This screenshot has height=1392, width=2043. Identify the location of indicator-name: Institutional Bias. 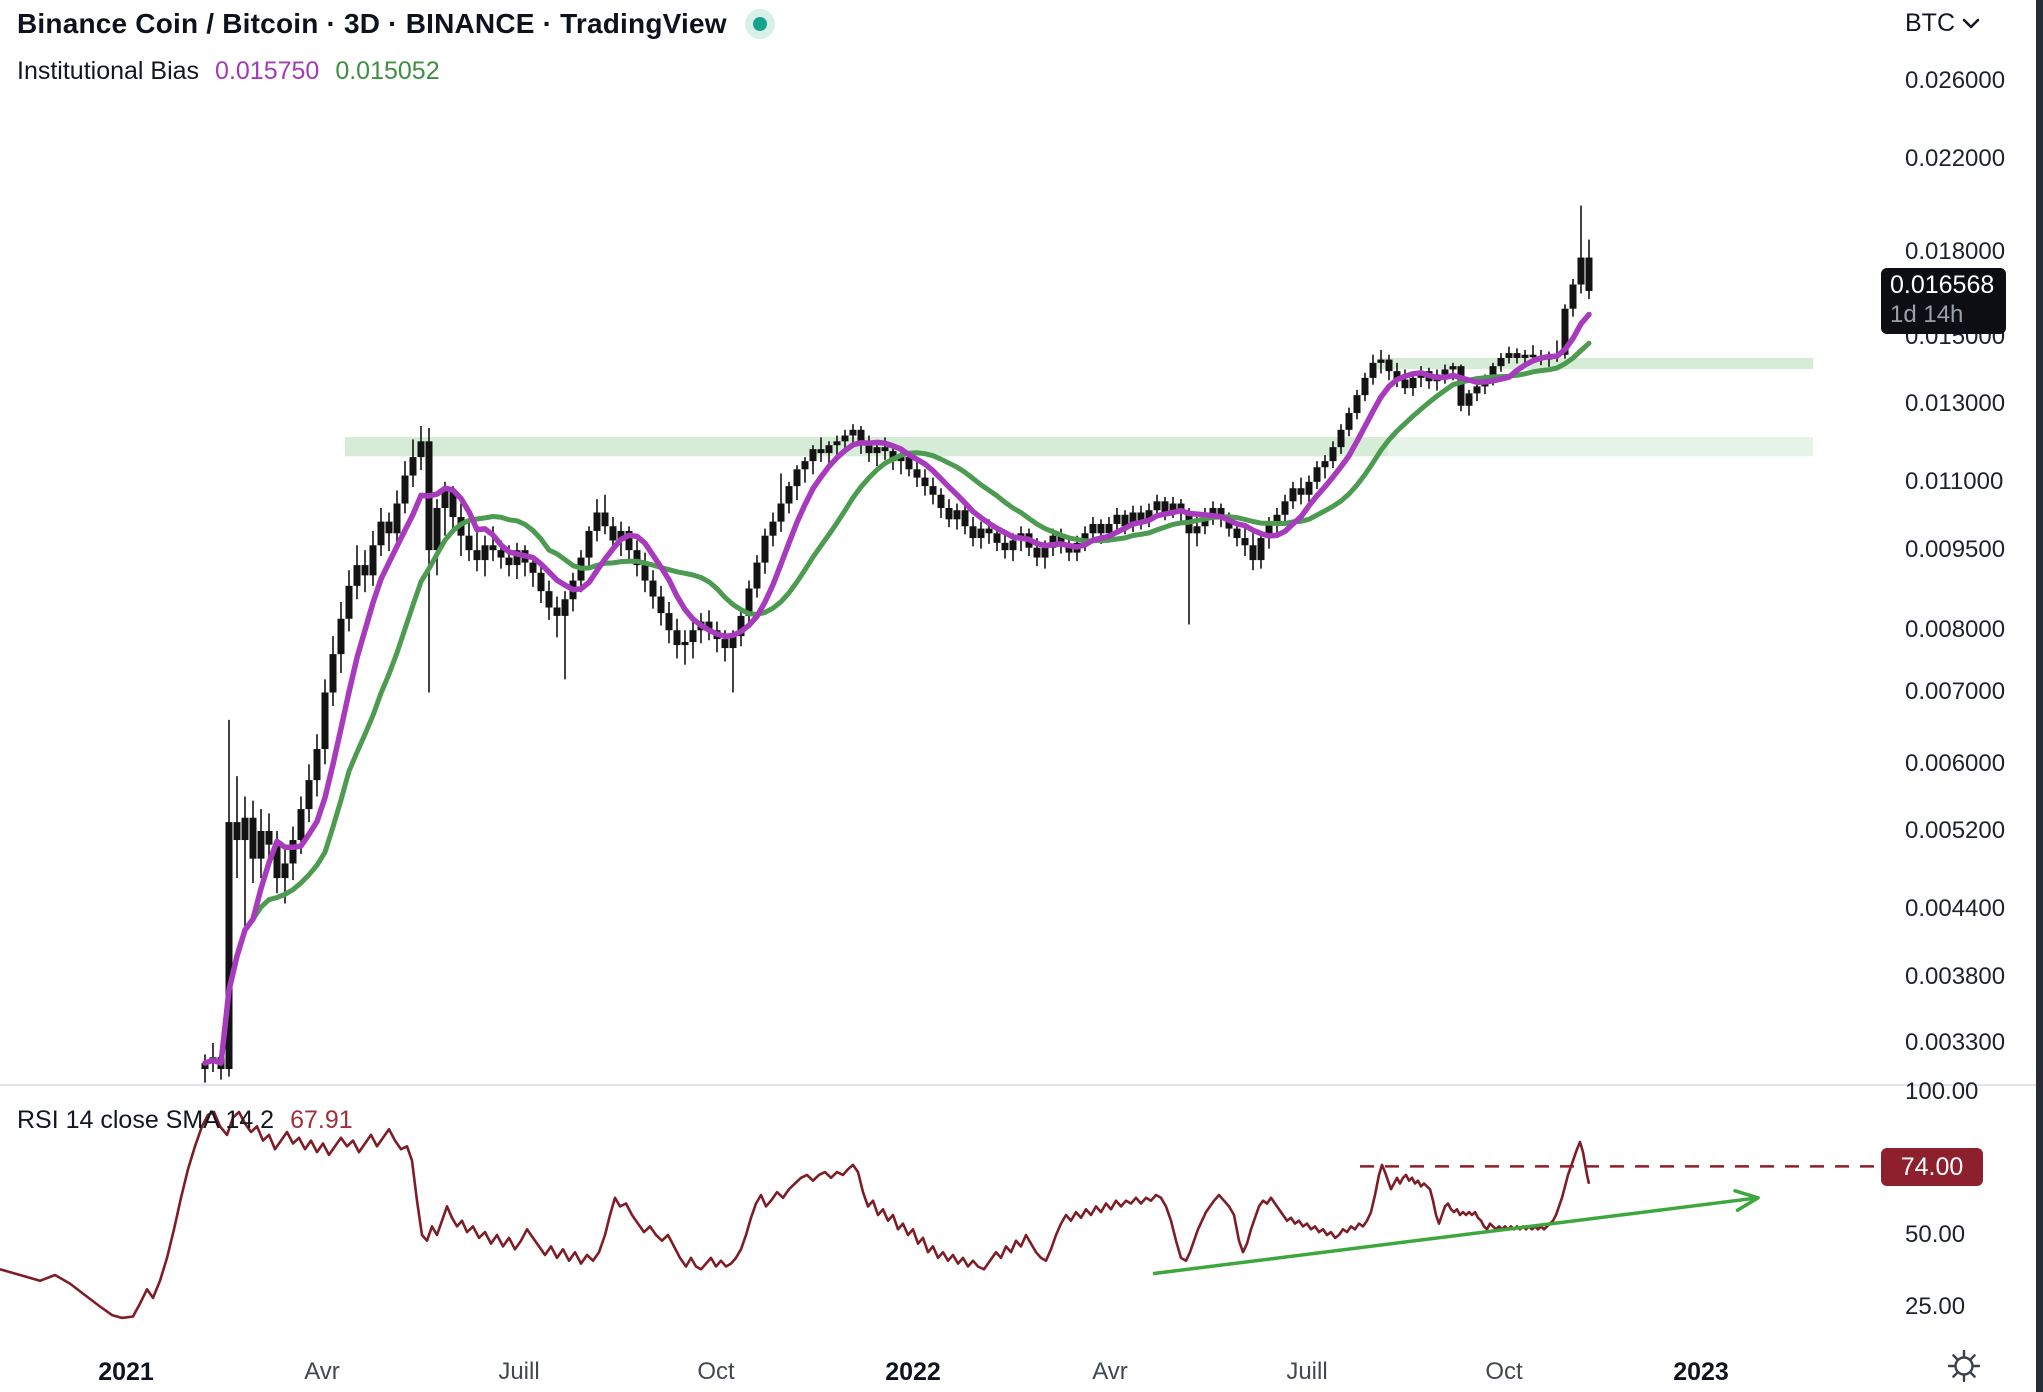
(108, 71).